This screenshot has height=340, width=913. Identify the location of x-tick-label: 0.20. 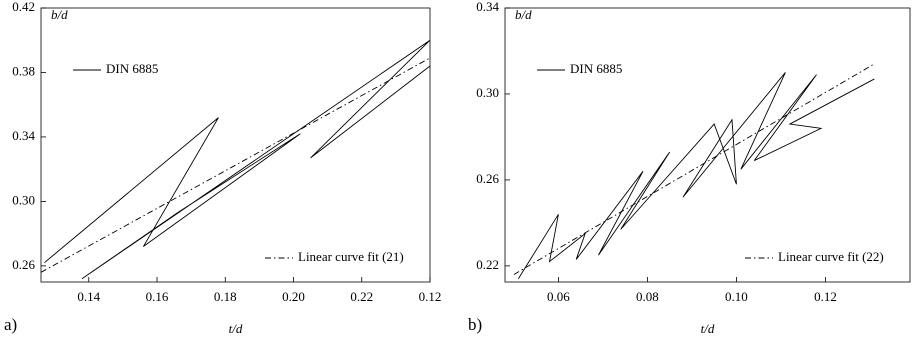
(293, 296).